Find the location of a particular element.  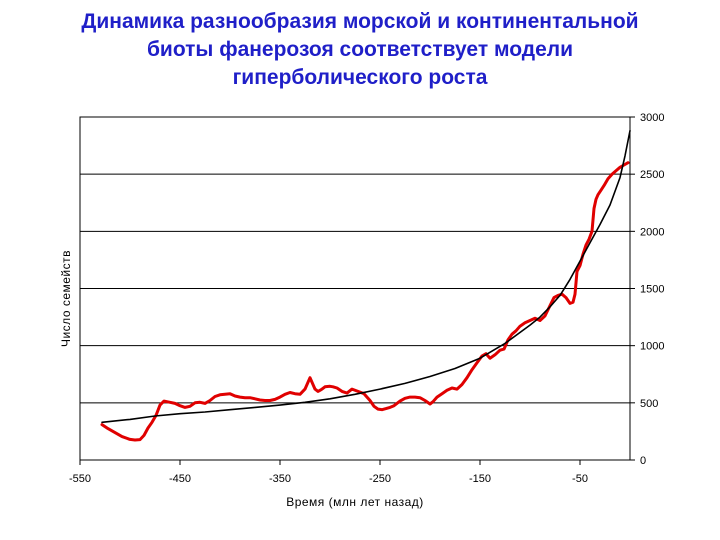

x-tick-label: -450 is located at coordinates (180, 479).